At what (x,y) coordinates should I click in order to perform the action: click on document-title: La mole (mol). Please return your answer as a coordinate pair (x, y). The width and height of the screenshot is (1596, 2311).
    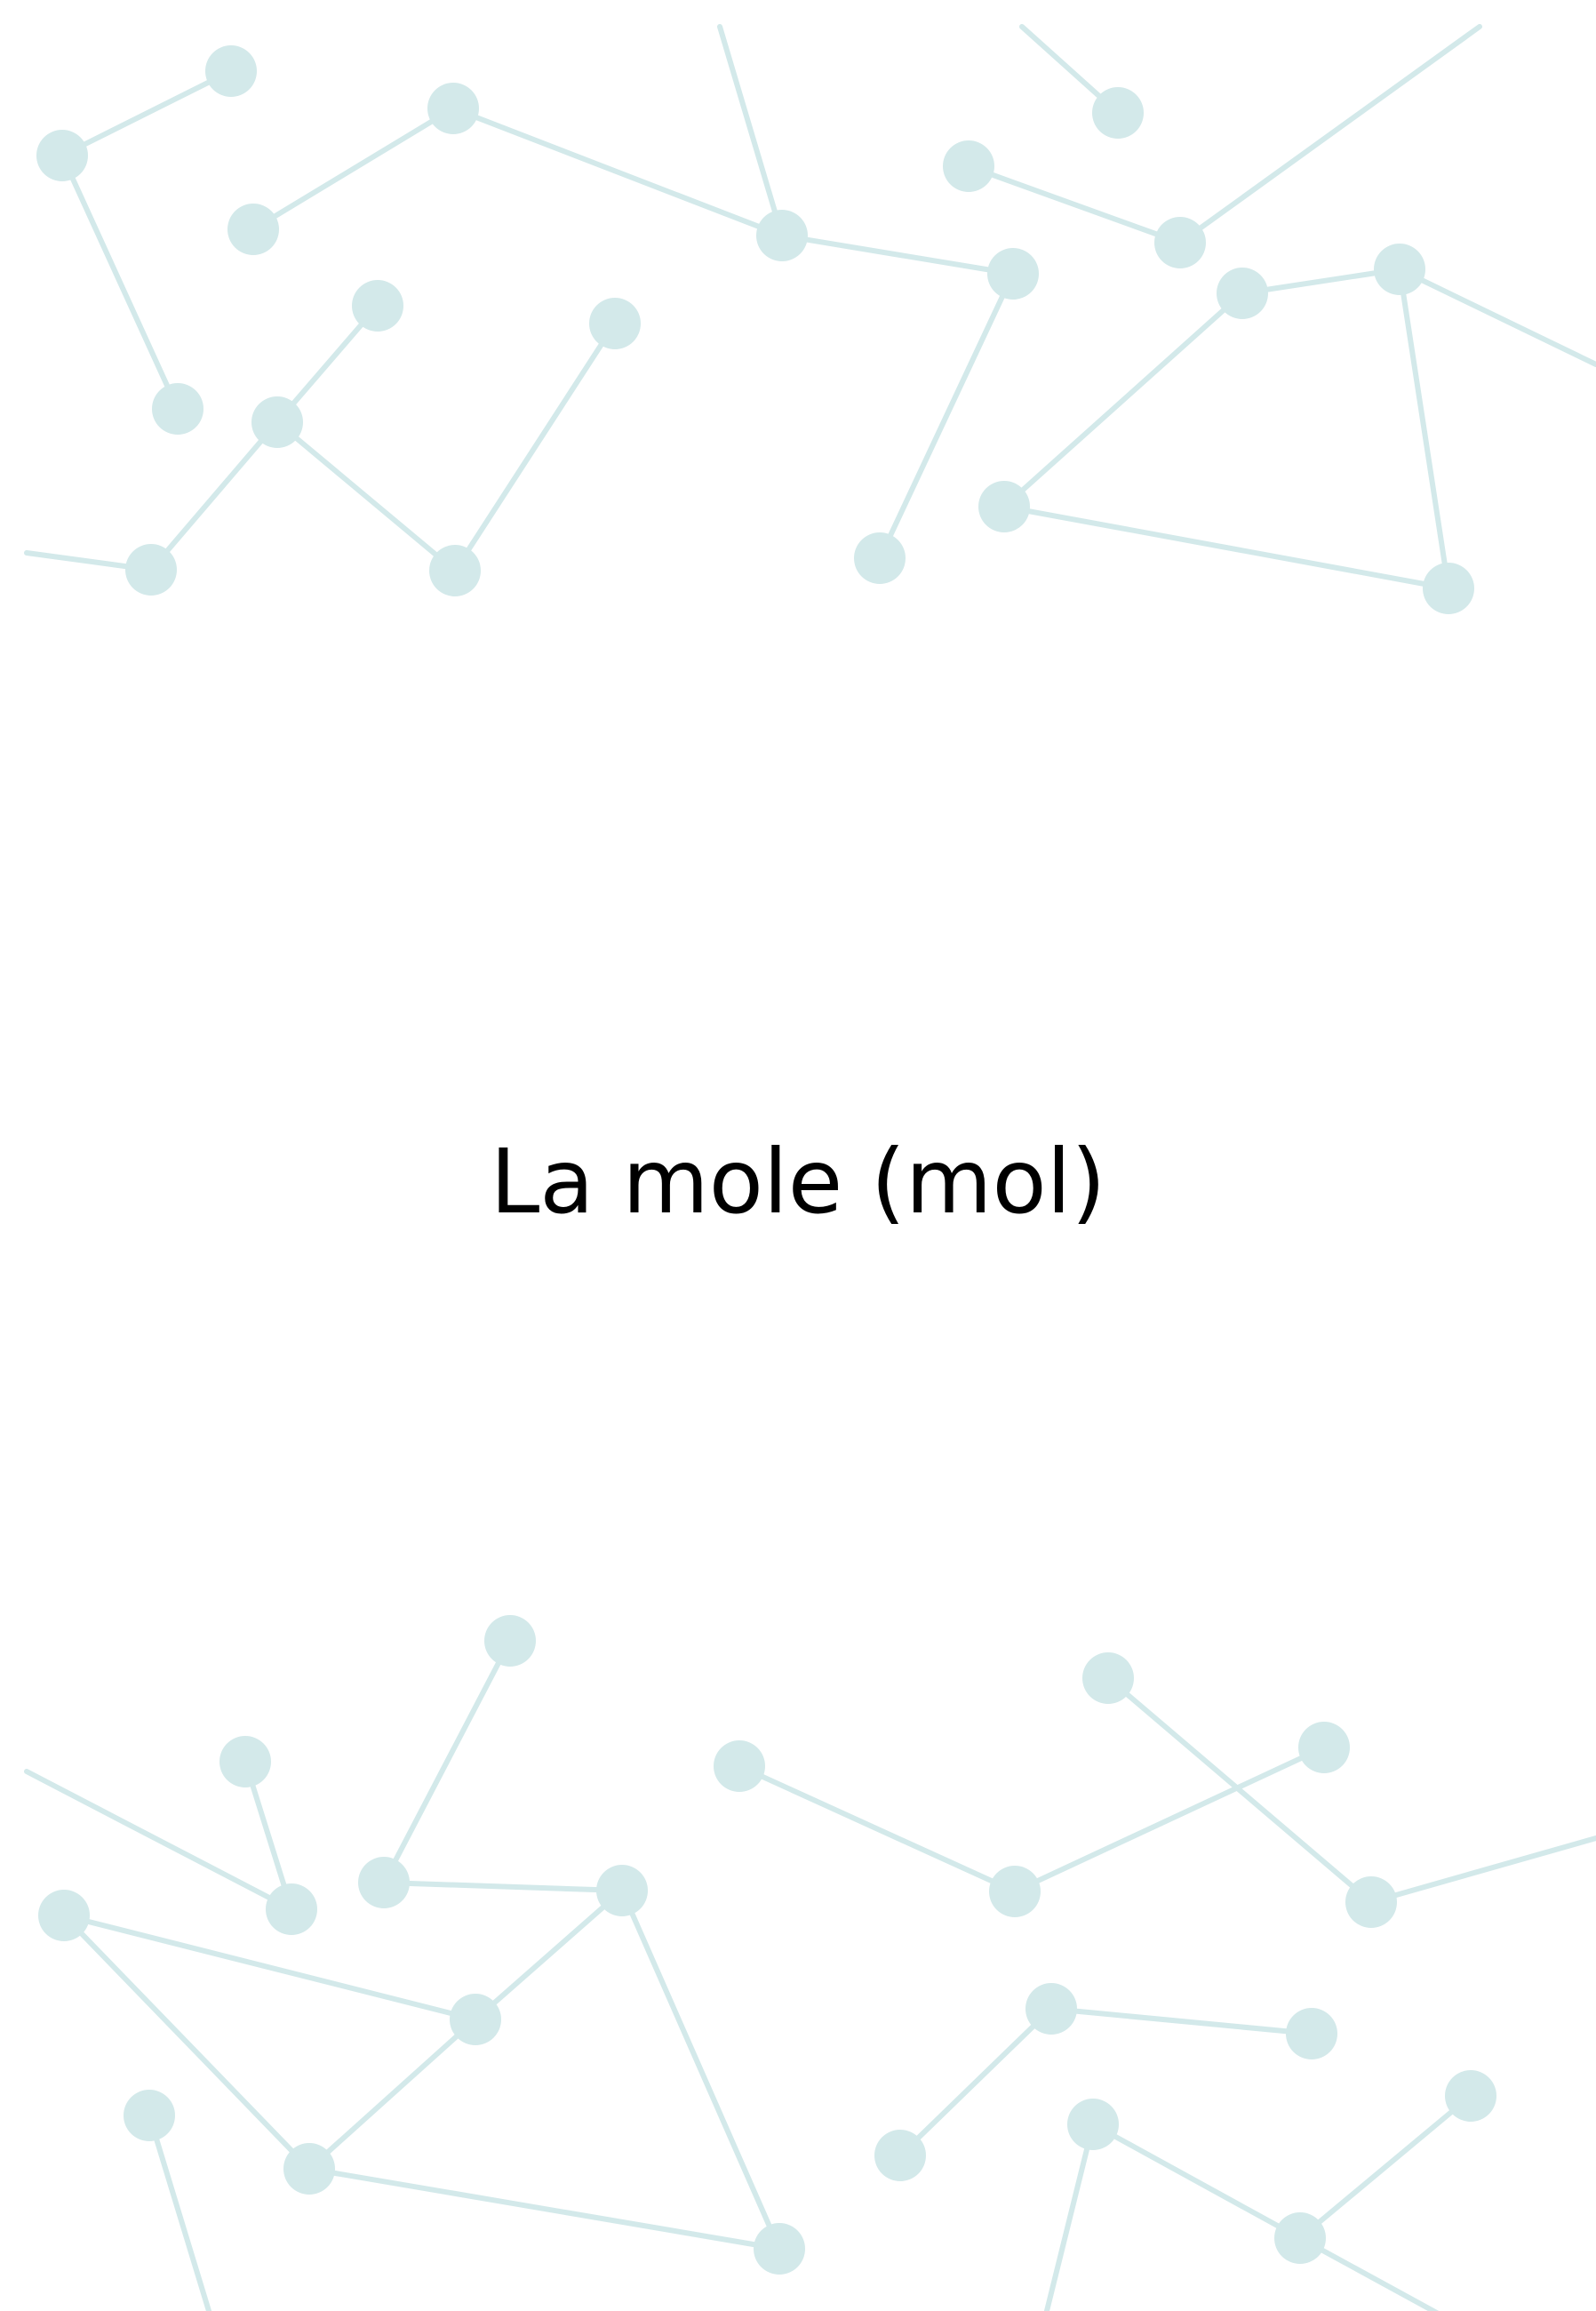
    Looking at the image, I should click on (798, 1182).